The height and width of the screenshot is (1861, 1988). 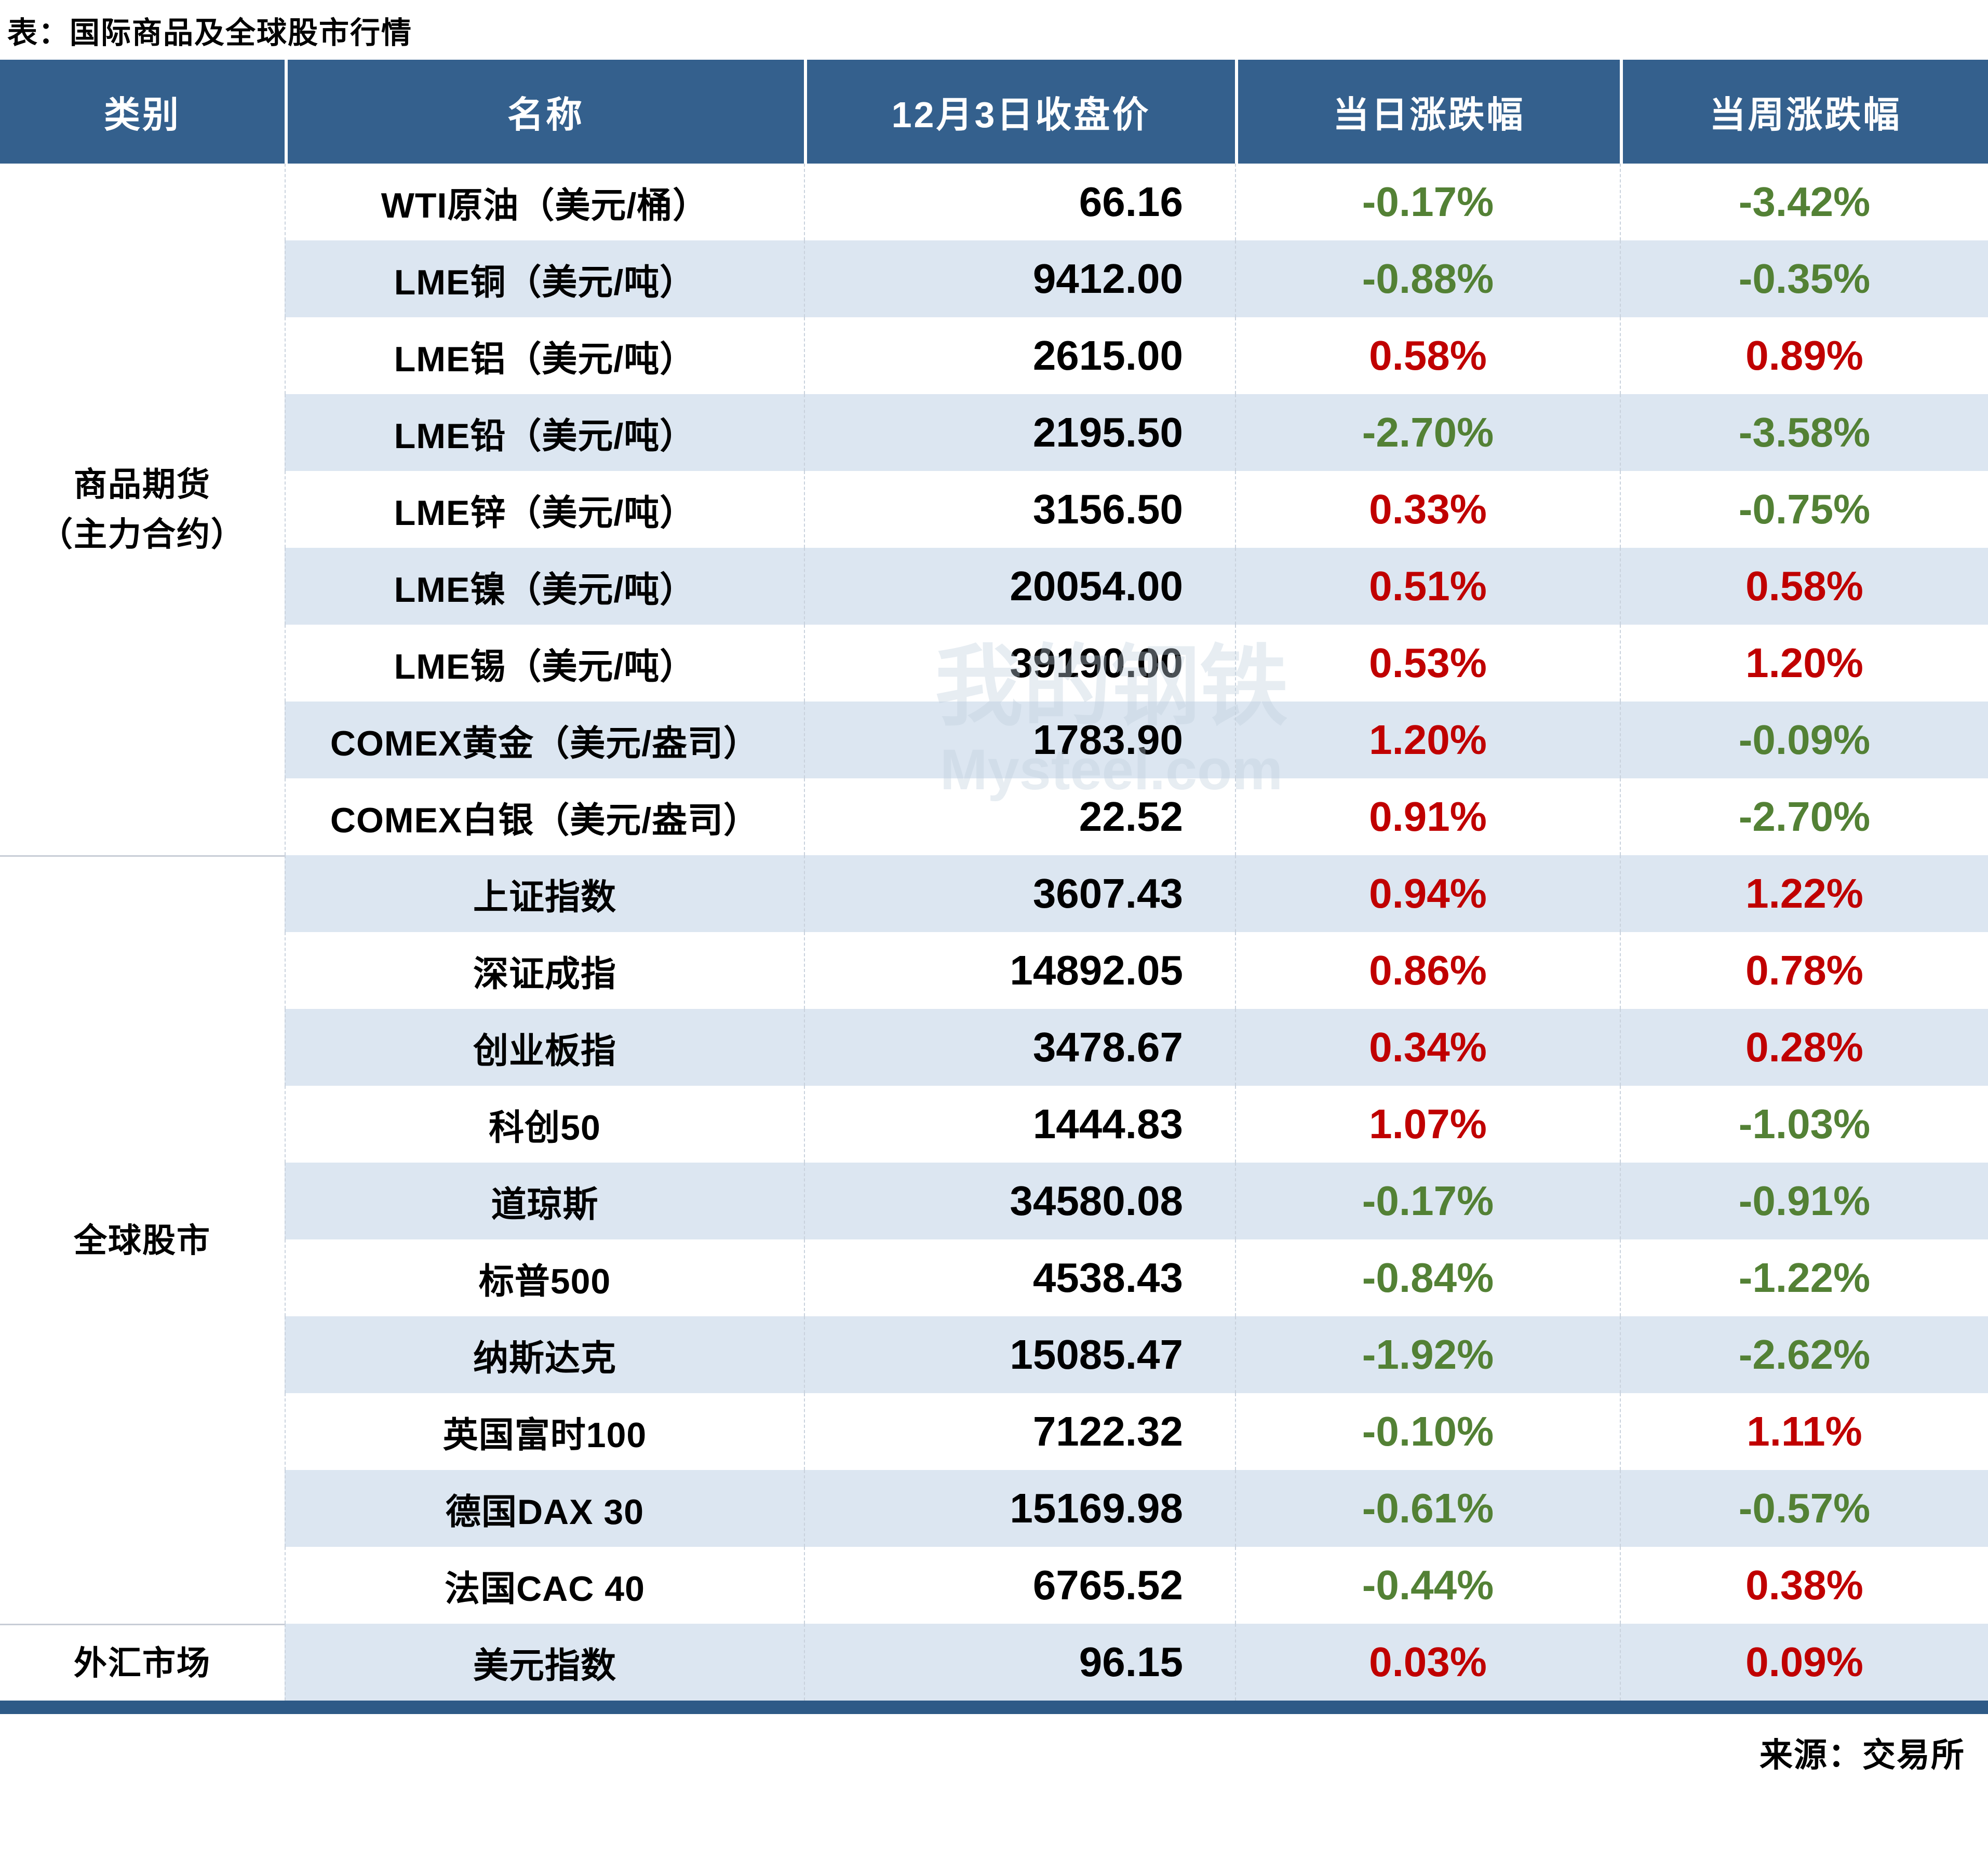 What do you see at coordinates (1019, 970) in the screenshot?
I see `row-close-cell: 14892.05` at bounding box center [1019, 970].